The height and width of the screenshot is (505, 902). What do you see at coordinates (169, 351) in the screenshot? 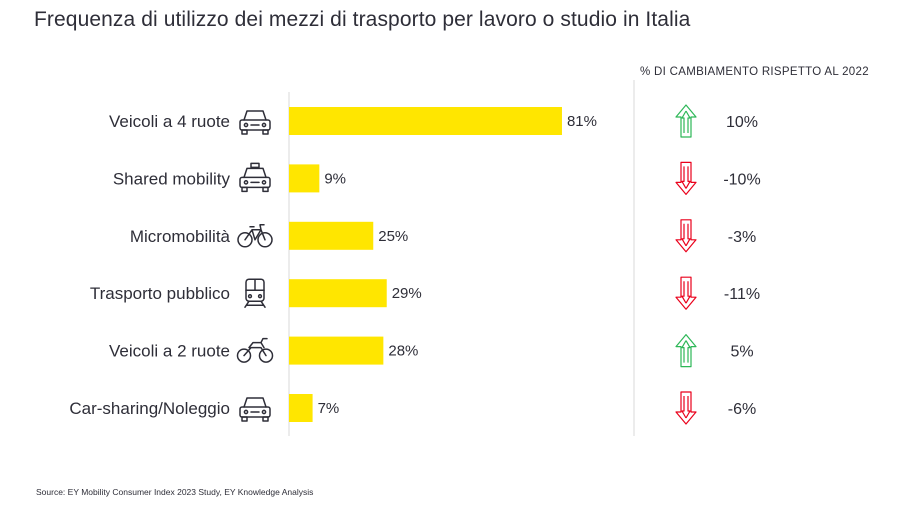
I see `category-label: Veicoli a 2 ruote` at bounding box center [169, 351].